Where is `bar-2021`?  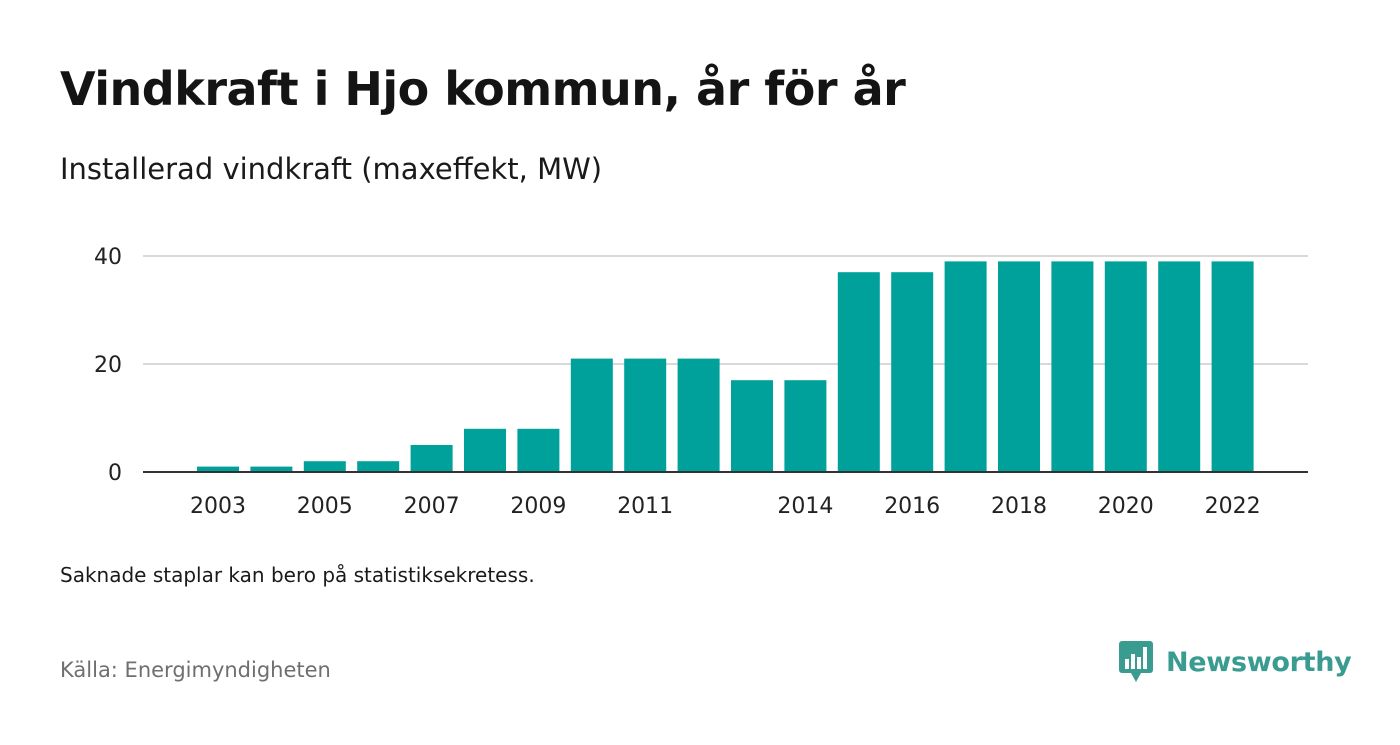
bar-2021 is located at coordinates (1179, 366).